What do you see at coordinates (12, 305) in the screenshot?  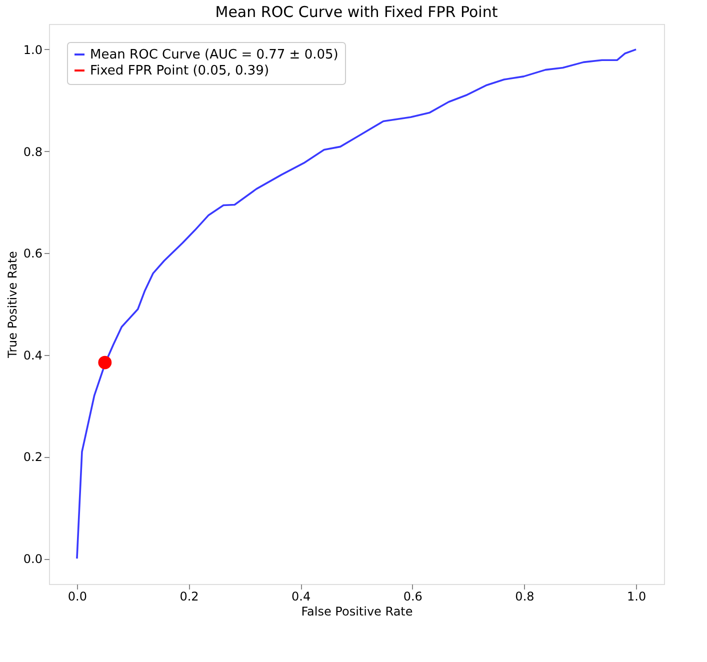 I see `y-axis-title: True Positive Rate` at bounding box center [12, 305].